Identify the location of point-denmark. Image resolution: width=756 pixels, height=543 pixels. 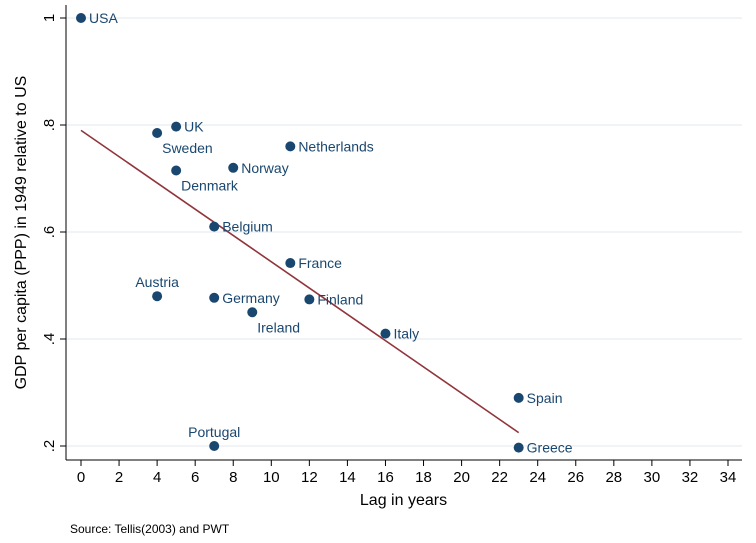
(176, 170).